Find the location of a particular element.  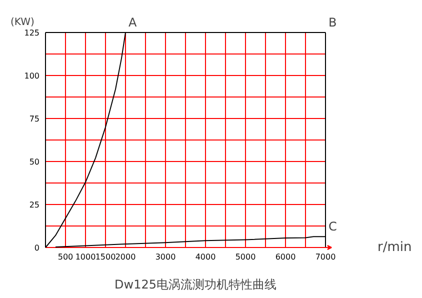

y-tick-label: 100 is located at coordinates (32, 76).